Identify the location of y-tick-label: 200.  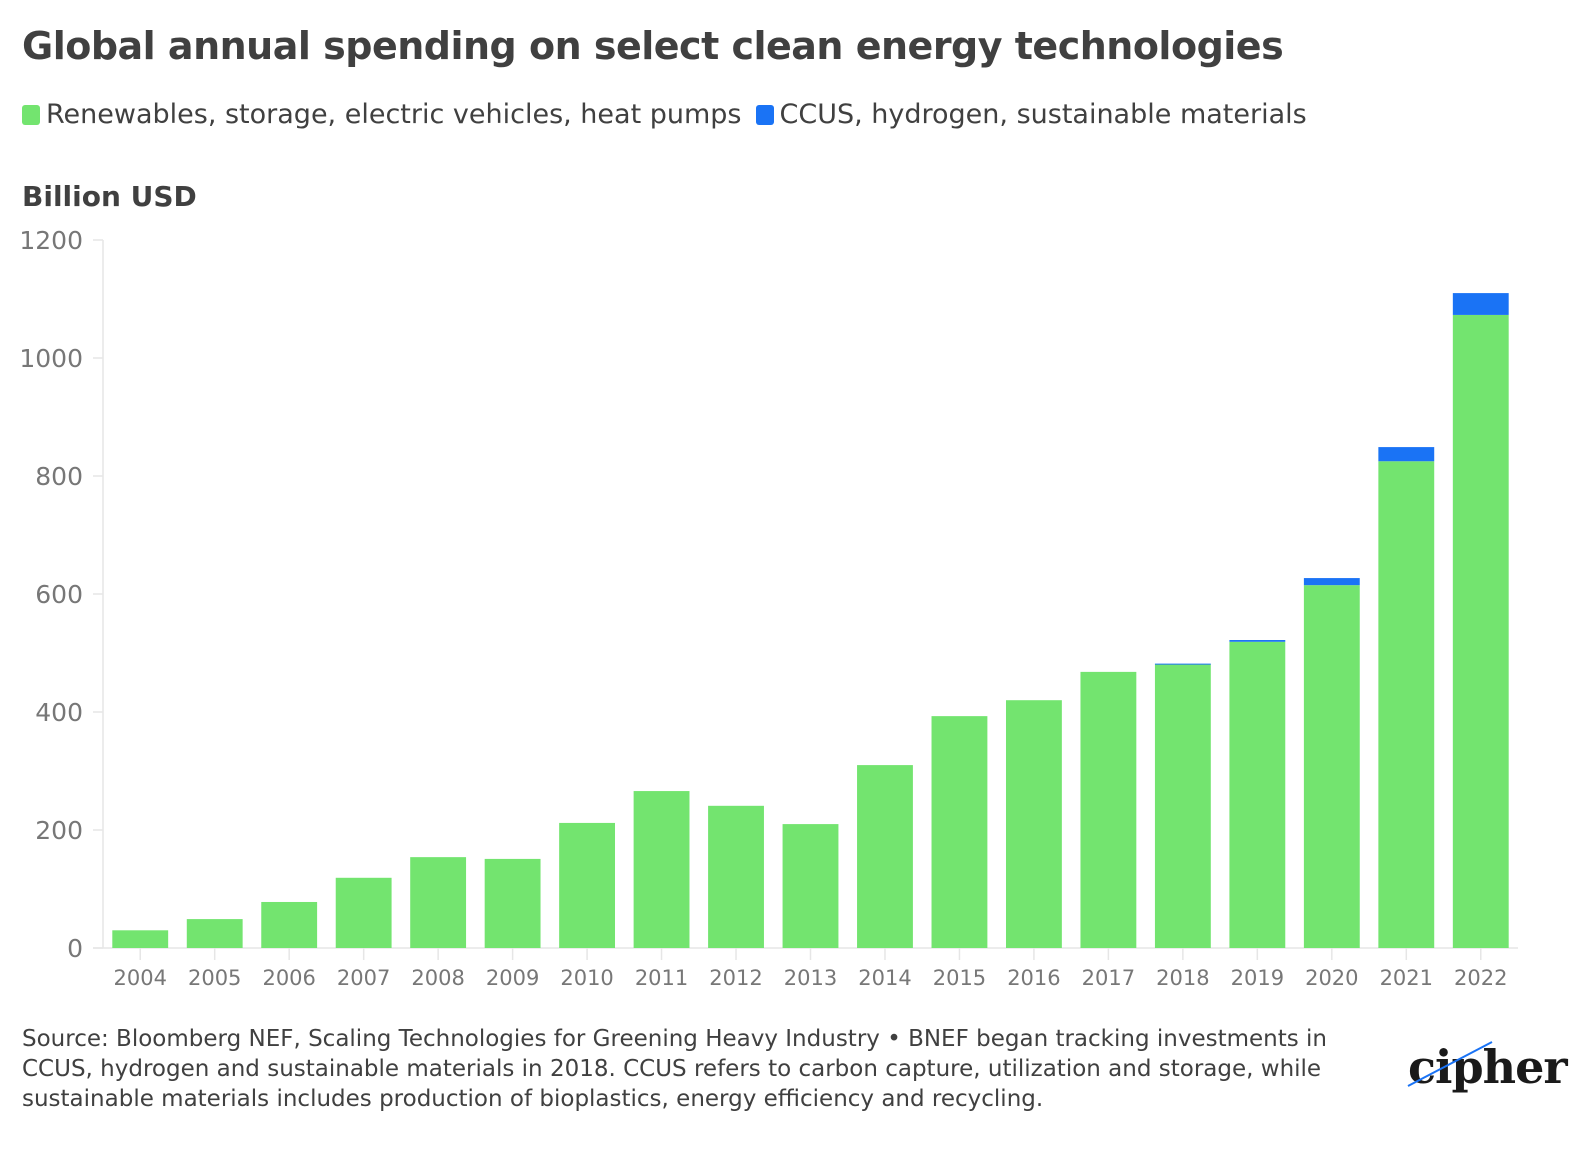
(59, 830).